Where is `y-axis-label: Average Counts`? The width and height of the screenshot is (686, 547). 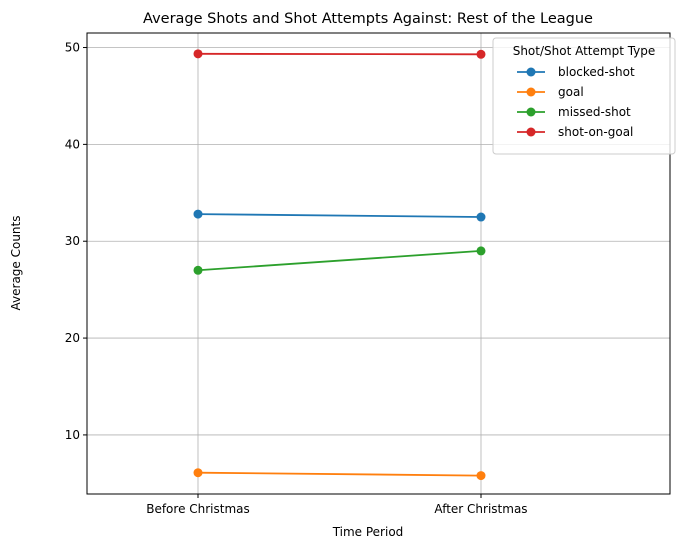
y-axis-label: Average Counts is located at coordinates (16, 263).